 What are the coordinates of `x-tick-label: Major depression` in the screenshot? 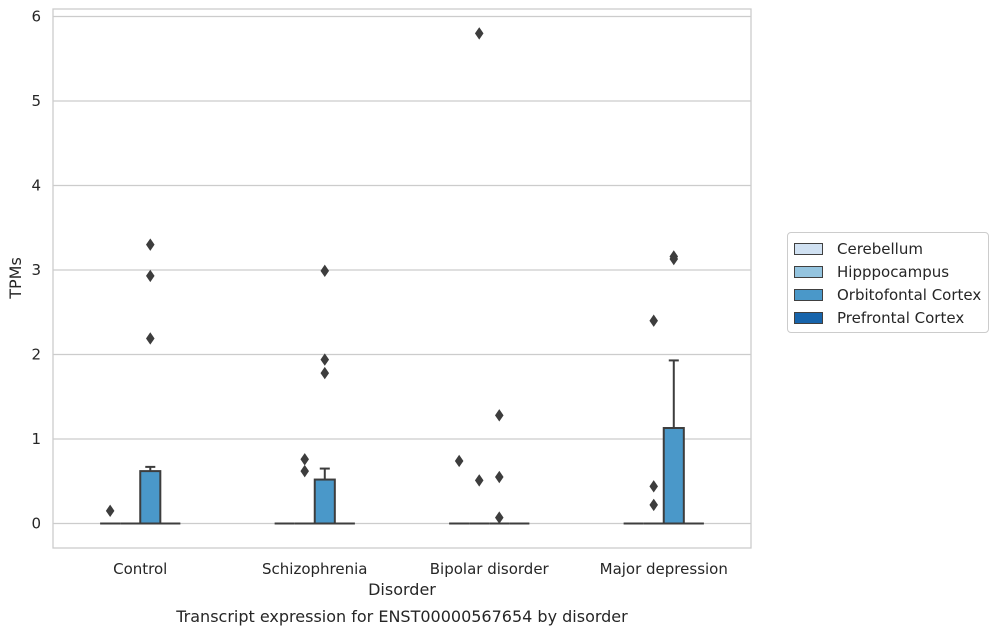 It's located at (664, 569).